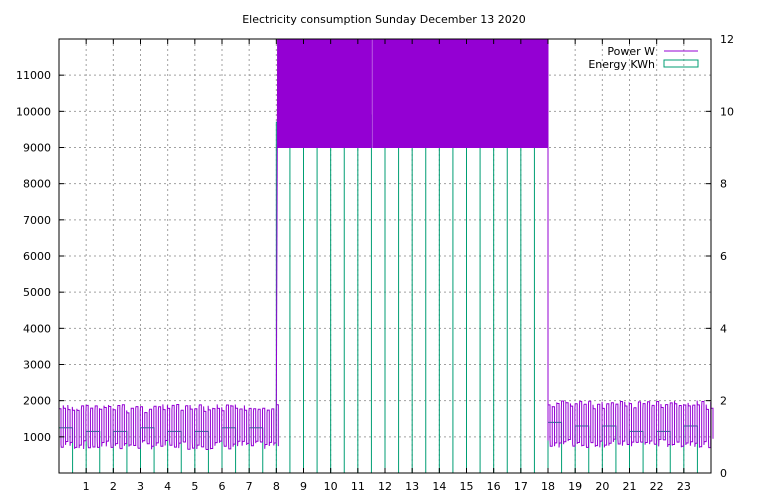  What do you see at coordinates (33, 111) in the screenshot?
I see `y-tick-label: 10000` at bounding box center [33, 111].